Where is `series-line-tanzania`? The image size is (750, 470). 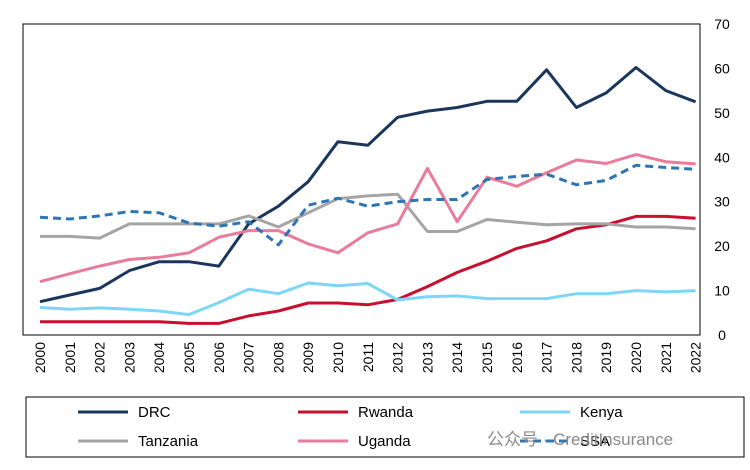 series-line-tanzania is located at coordinates (368, 216).